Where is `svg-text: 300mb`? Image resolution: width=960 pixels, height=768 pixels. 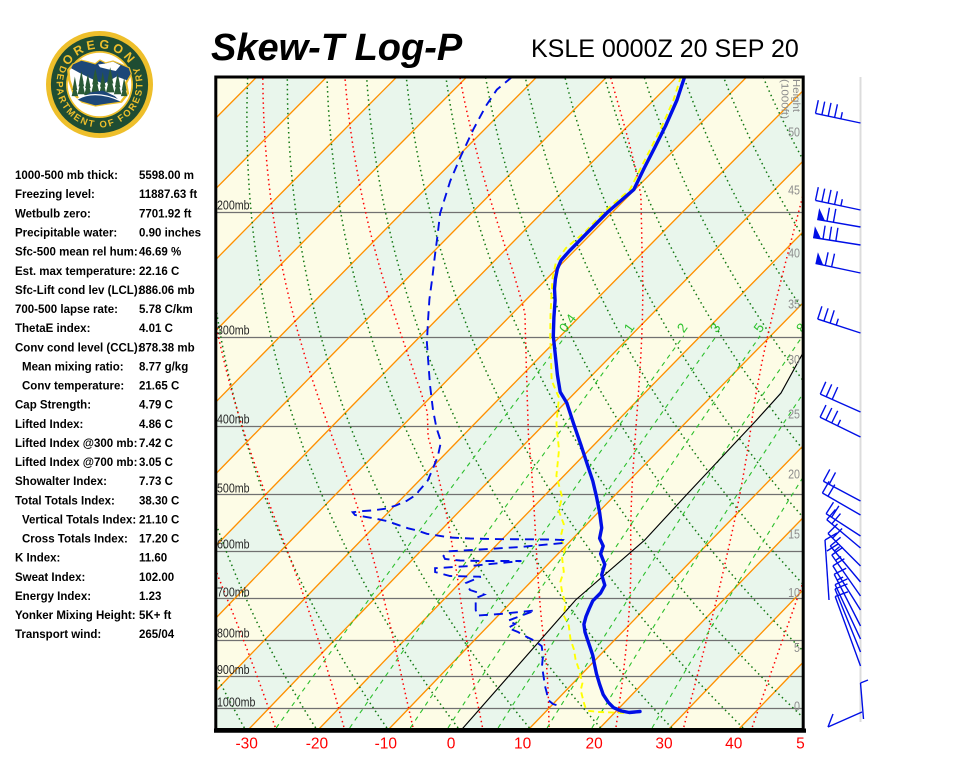
svg-text: 300mb is located at coordinates (233, 330).